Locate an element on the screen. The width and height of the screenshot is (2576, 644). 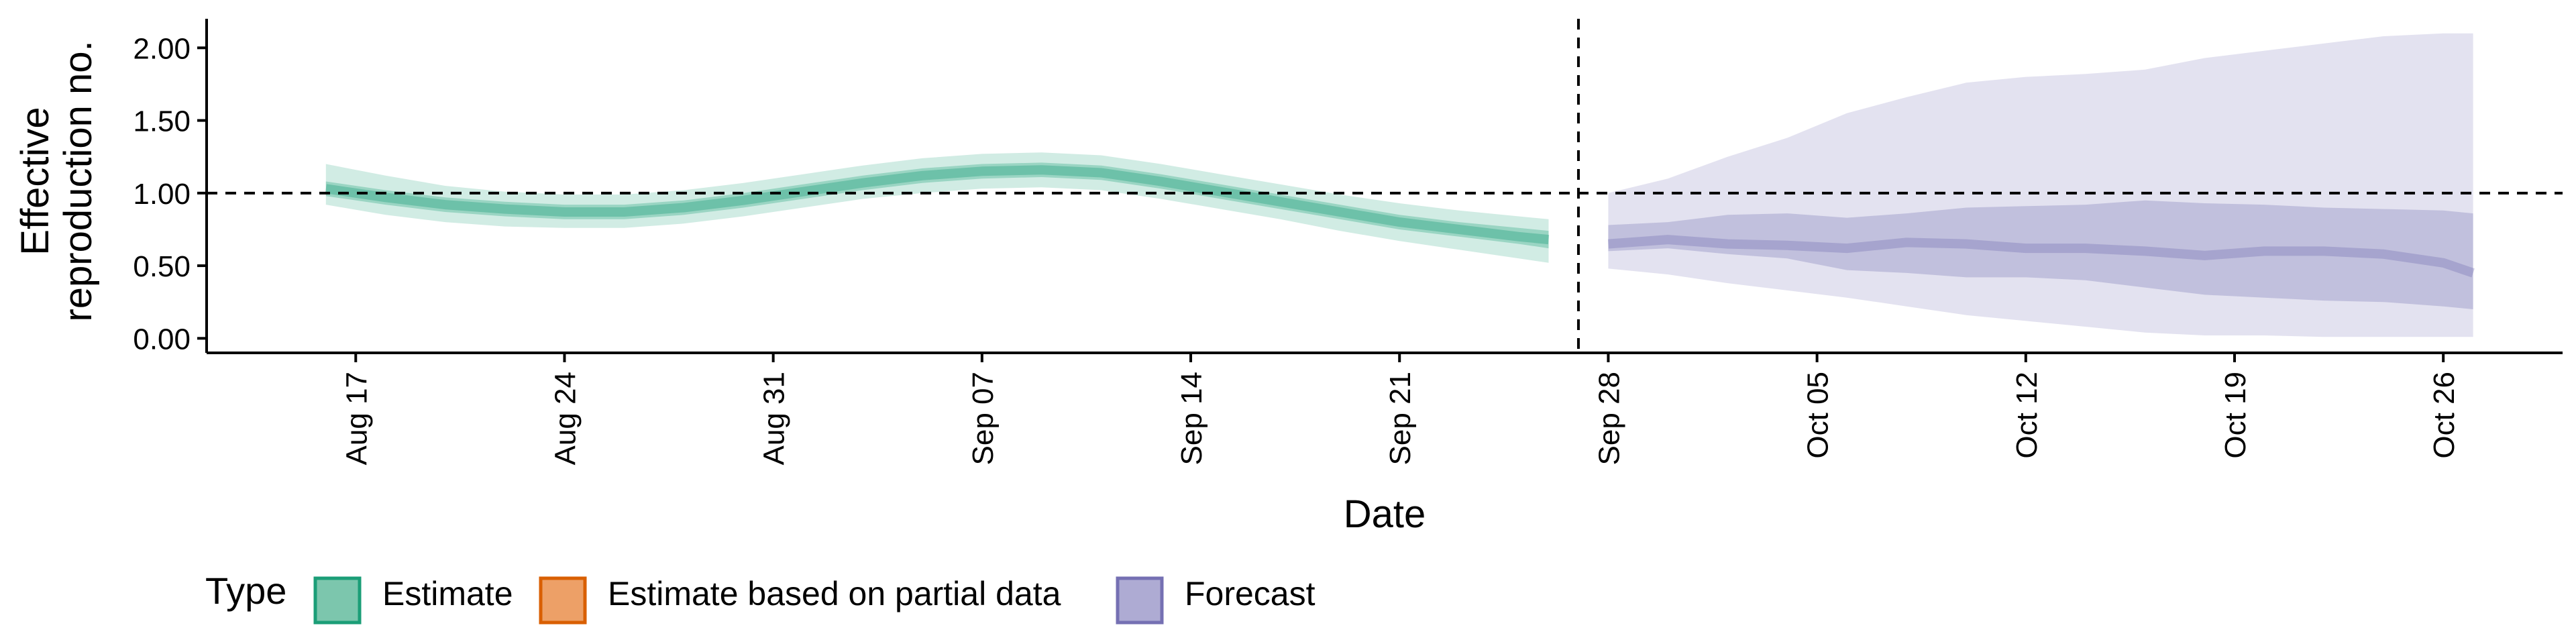
legend-label-estimate-based-on-partial-data: Estimate based on partial data is located at coordinates (834, 593).